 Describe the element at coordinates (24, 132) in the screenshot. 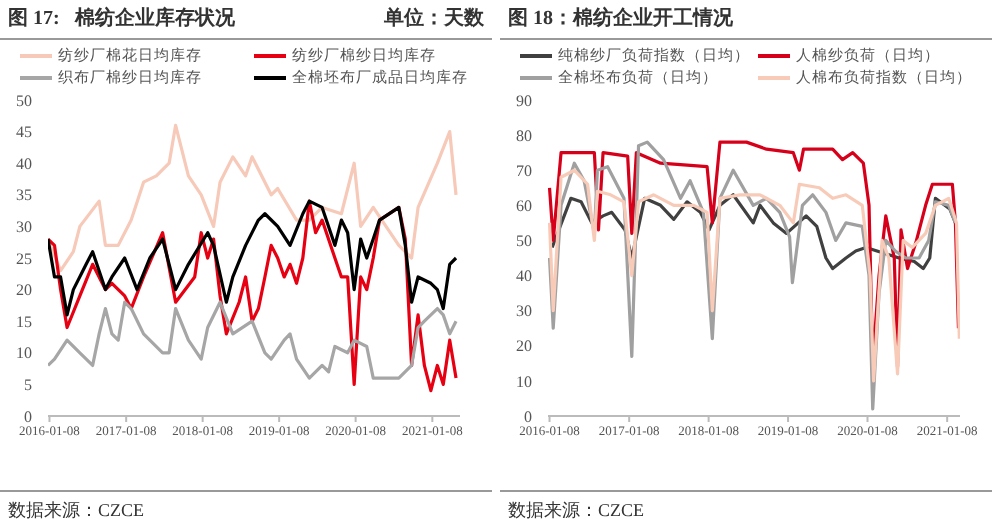

I see `y-tick-label: 45` at that location.